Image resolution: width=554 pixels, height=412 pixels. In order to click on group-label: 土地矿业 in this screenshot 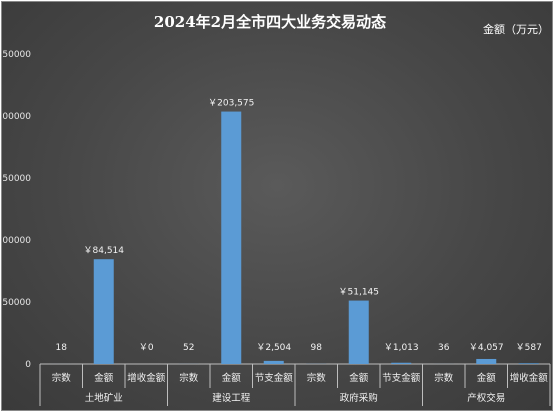, I will do `click(104, 398)`.